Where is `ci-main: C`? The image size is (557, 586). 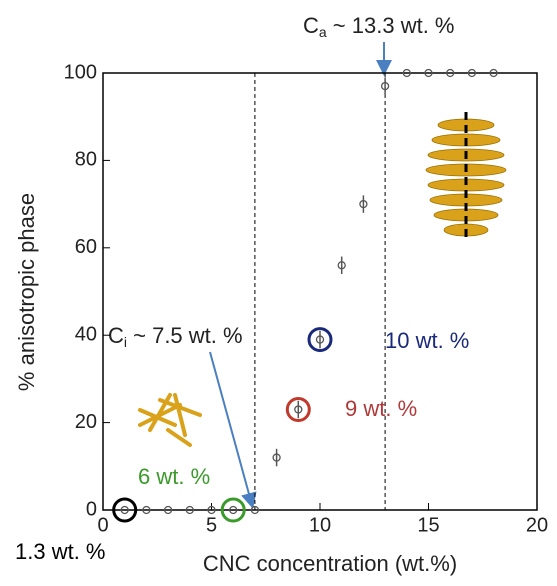 ci-main: C is located at coordinates (116, 335).